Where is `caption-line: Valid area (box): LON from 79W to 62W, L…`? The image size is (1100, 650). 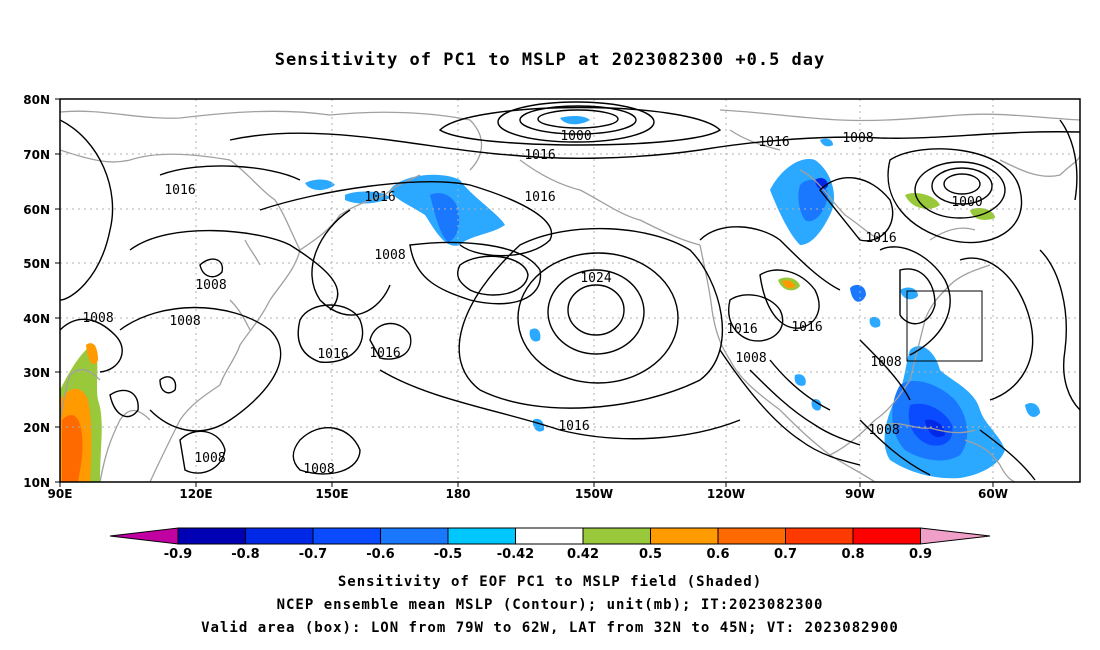
caption-line: Valid area (box): LON from 79W to 62W, L… is located at coordinates (550, 628).